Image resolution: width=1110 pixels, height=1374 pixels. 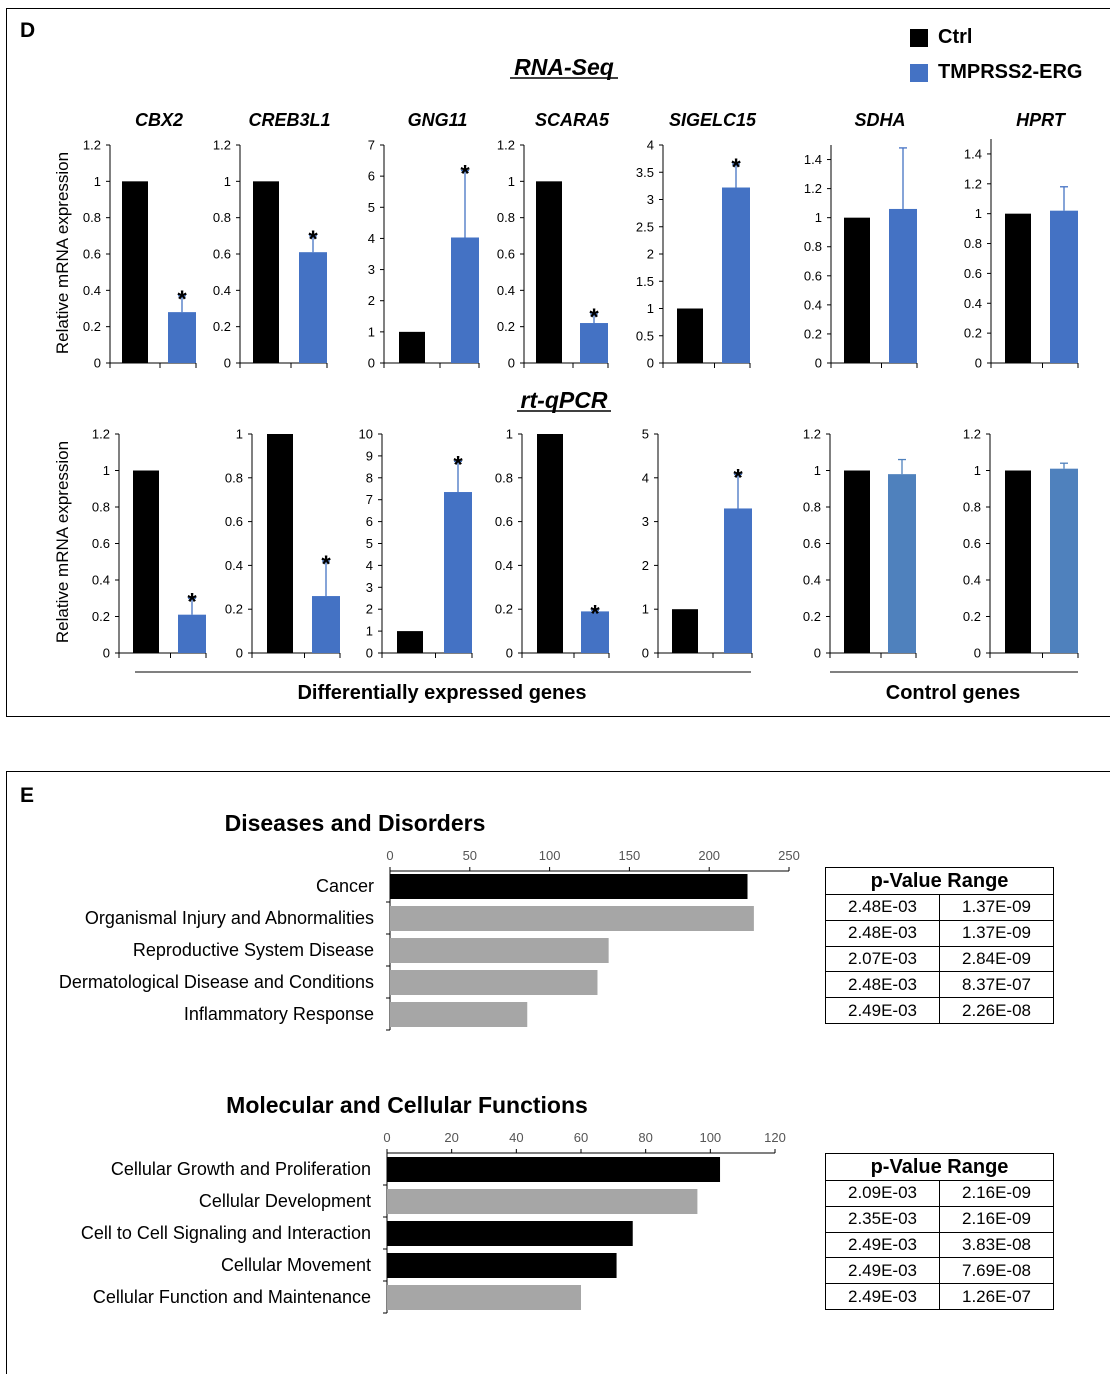 What do you see at coordinates (939, 1167) in the screenshot?
I see `table-header: p-Value Range` at bounding box center [939, 1167].